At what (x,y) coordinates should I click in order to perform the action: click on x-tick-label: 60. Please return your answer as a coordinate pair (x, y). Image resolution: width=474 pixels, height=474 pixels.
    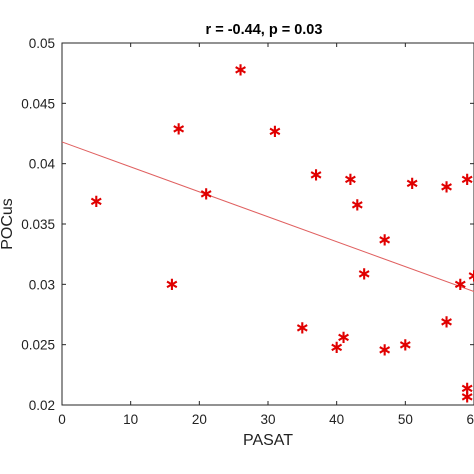
    Looking at the image, I should click on (470, 419).